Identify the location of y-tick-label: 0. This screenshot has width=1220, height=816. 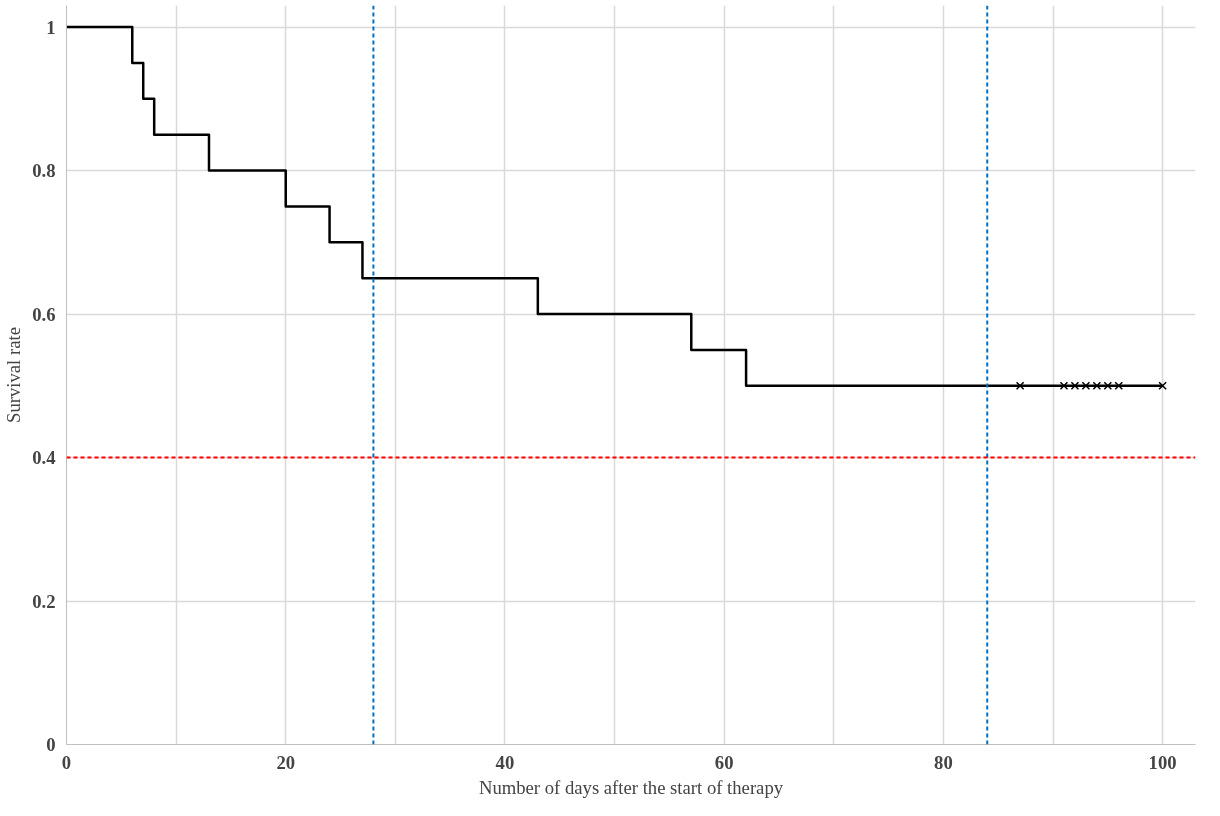
(51, 744).